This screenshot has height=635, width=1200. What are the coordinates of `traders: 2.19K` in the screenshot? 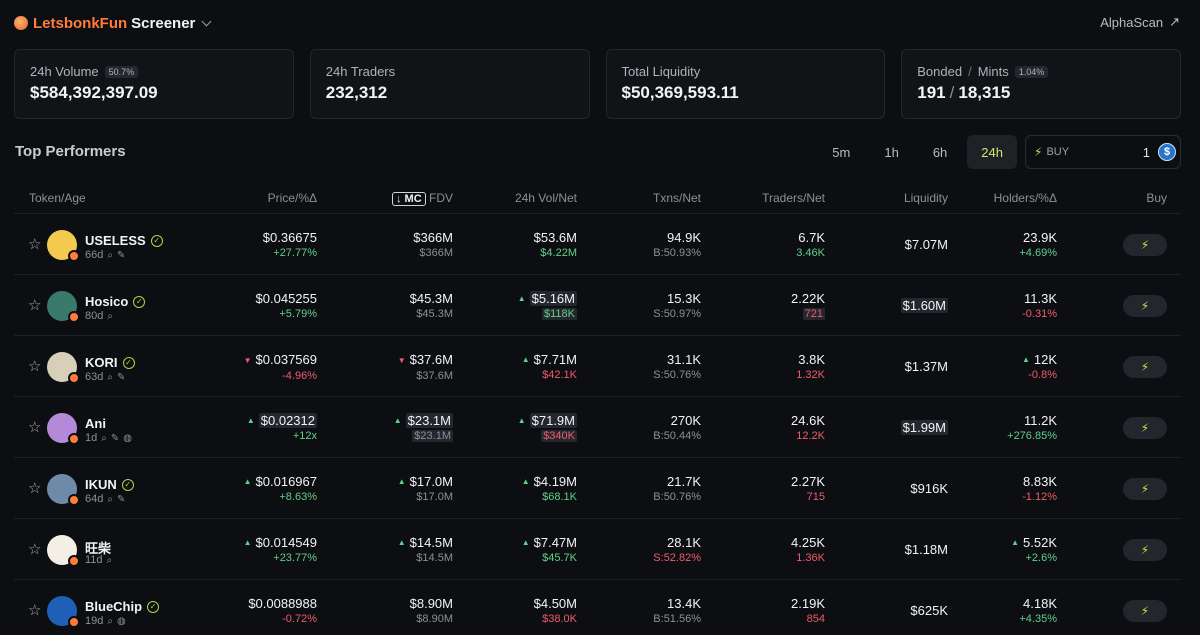 It's located at (808, 603).